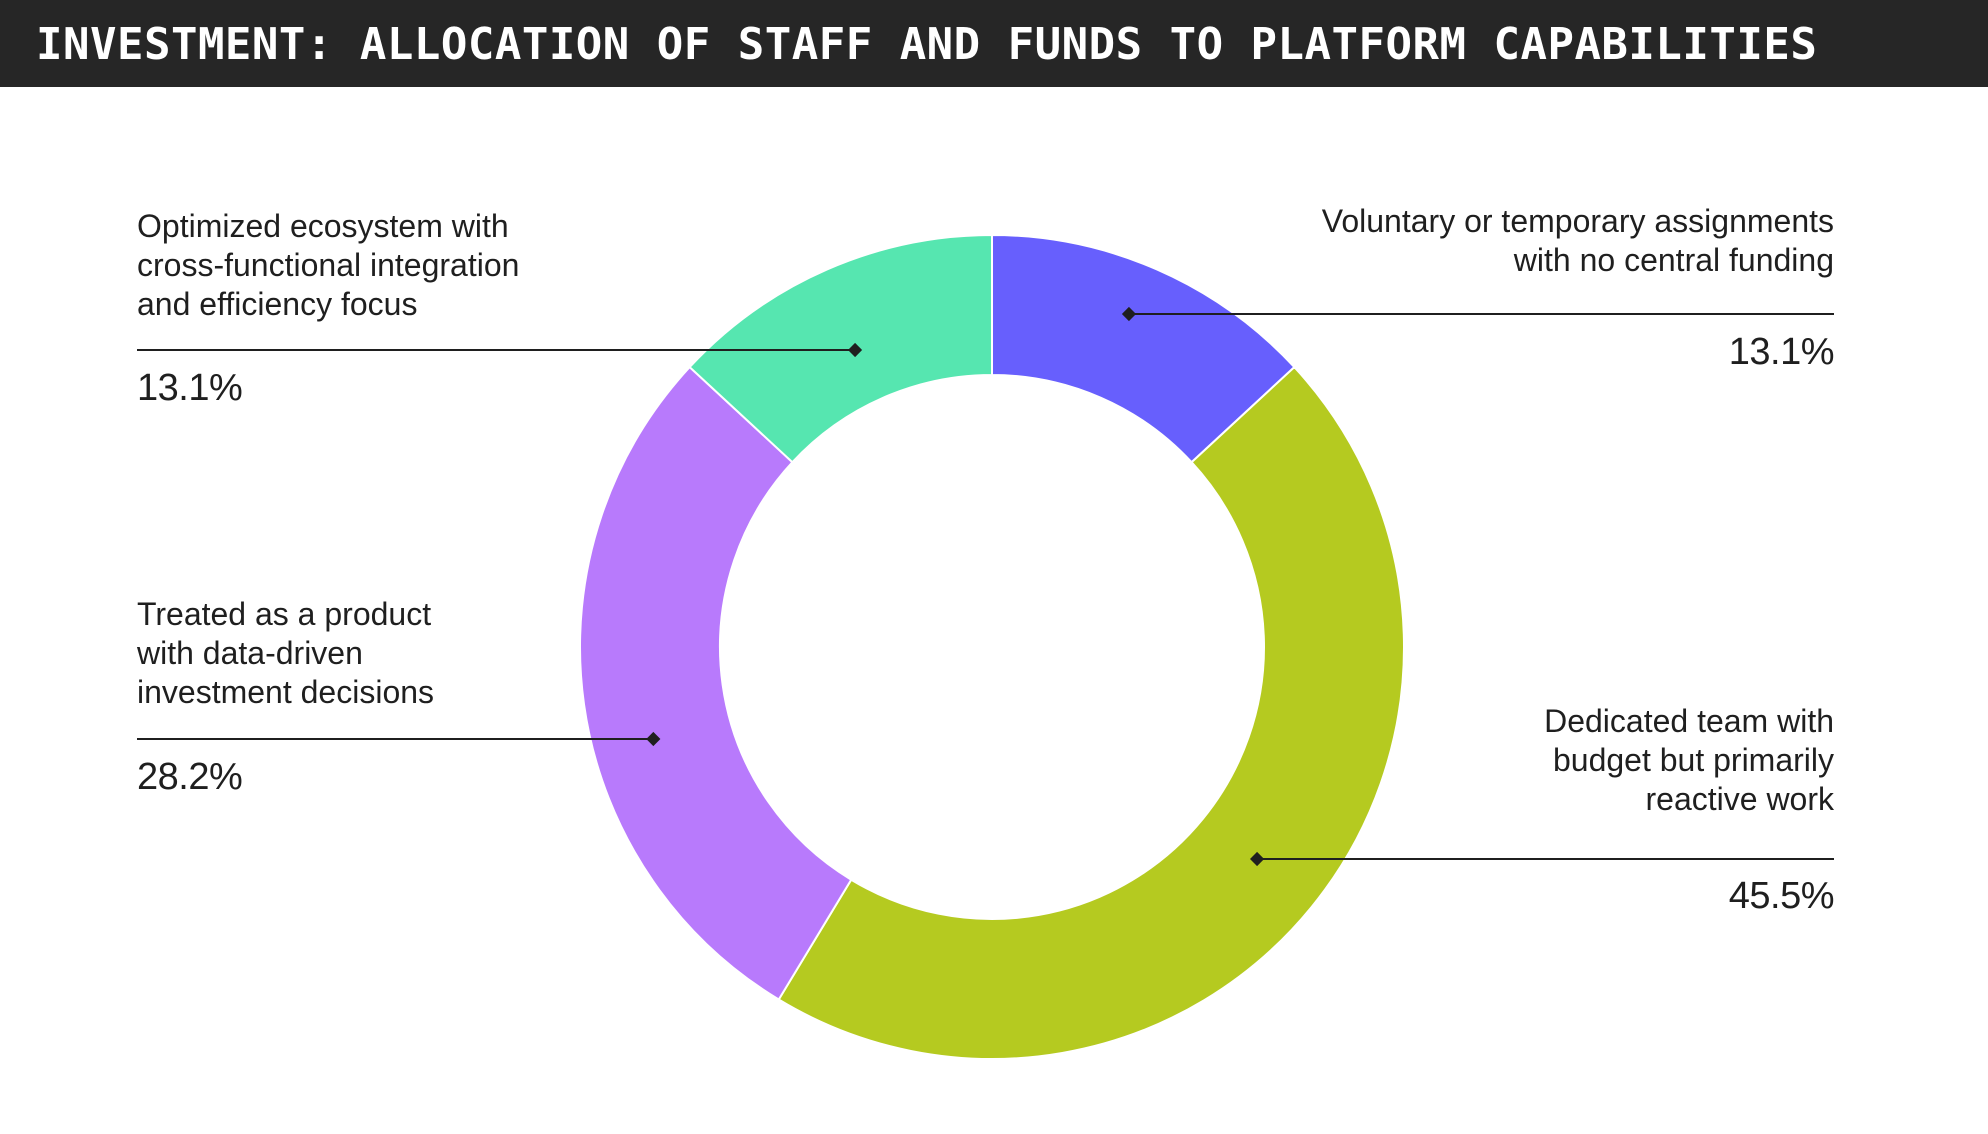  What do you see at coordinates (1781, 896) in the screenshot?
I see `slice-value-label: 45.5%` at bounding box center [1781, 896].